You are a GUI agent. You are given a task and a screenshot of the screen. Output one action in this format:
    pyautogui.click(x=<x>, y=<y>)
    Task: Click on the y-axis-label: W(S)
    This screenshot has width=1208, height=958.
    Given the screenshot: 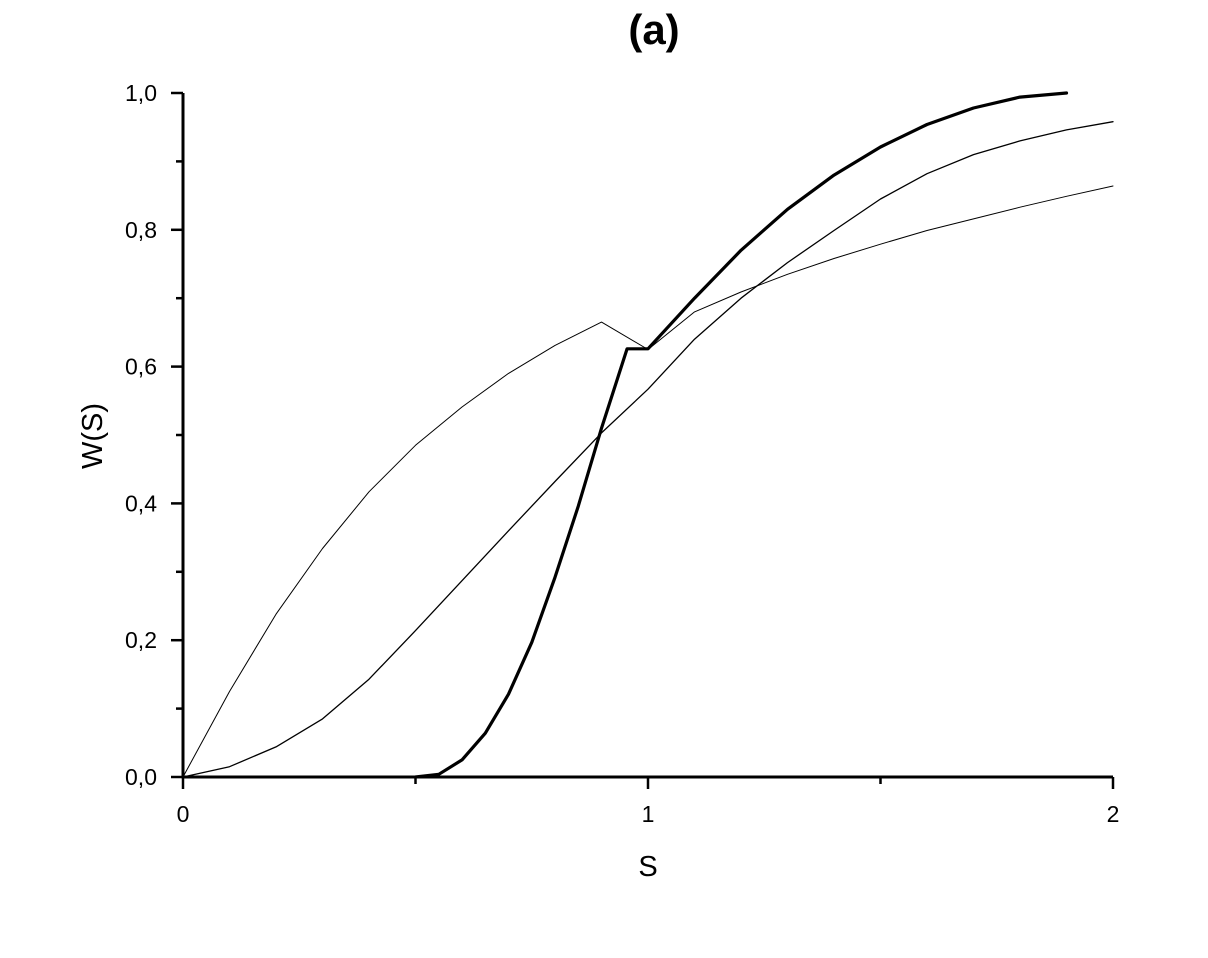 What is the action you would take?
    pyautogui.click(x=93, y=436)
    